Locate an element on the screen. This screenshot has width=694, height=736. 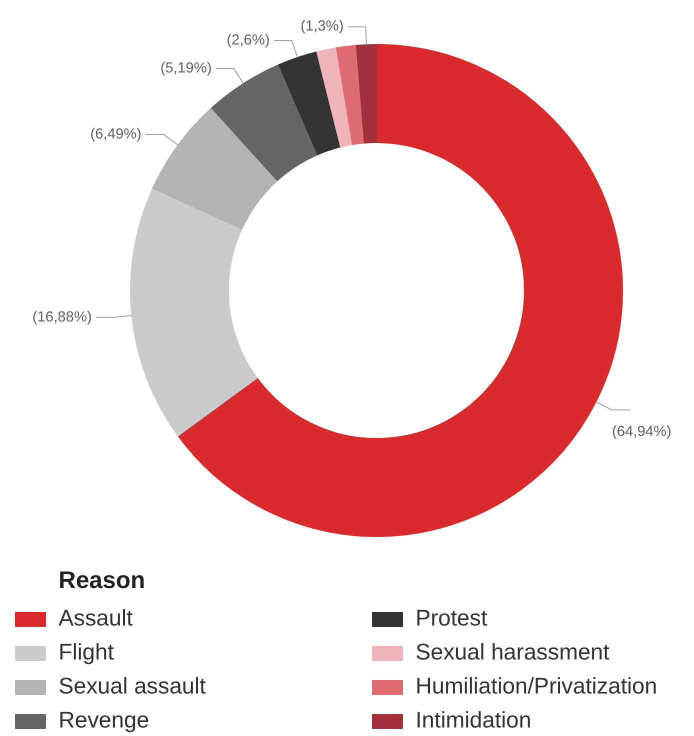
data-label: (5,19%) is located at coordinates (186, 68).